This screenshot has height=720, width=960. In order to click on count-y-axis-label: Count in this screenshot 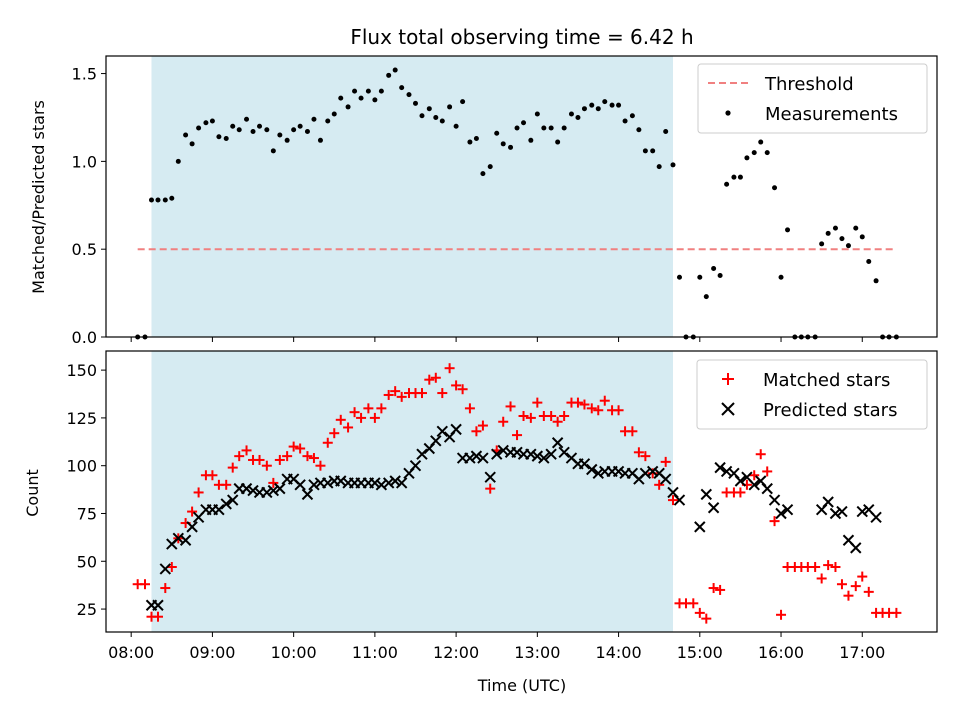, I will do `click(32, 493)`.